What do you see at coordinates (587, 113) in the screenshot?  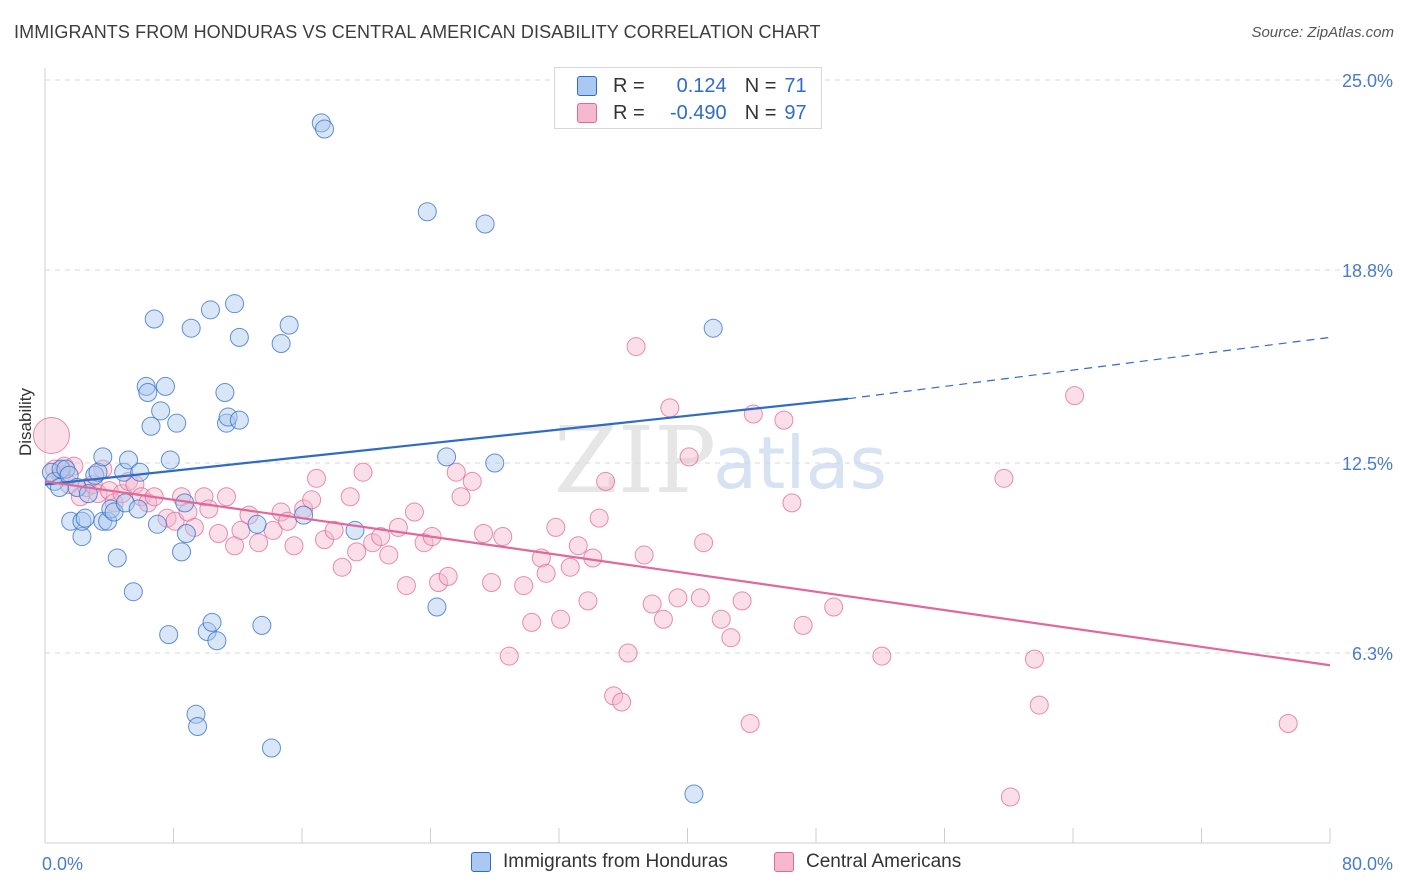 I see `legend-swatch-pink` at bounding box center [587, 113].